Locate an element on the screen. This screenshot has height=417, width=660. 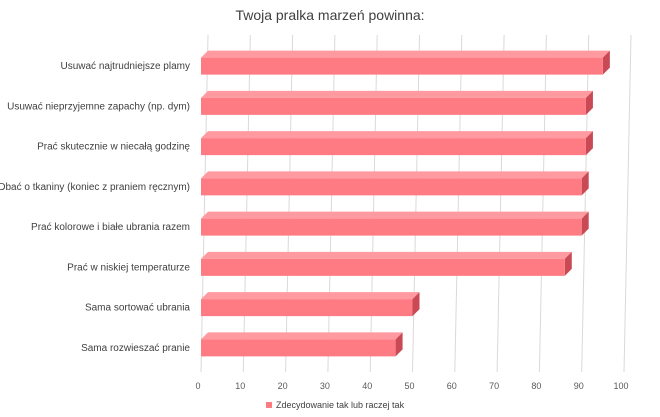
legend-label: Zdecydowanie tak lub raczej tak is located at coordinates (340, 405).